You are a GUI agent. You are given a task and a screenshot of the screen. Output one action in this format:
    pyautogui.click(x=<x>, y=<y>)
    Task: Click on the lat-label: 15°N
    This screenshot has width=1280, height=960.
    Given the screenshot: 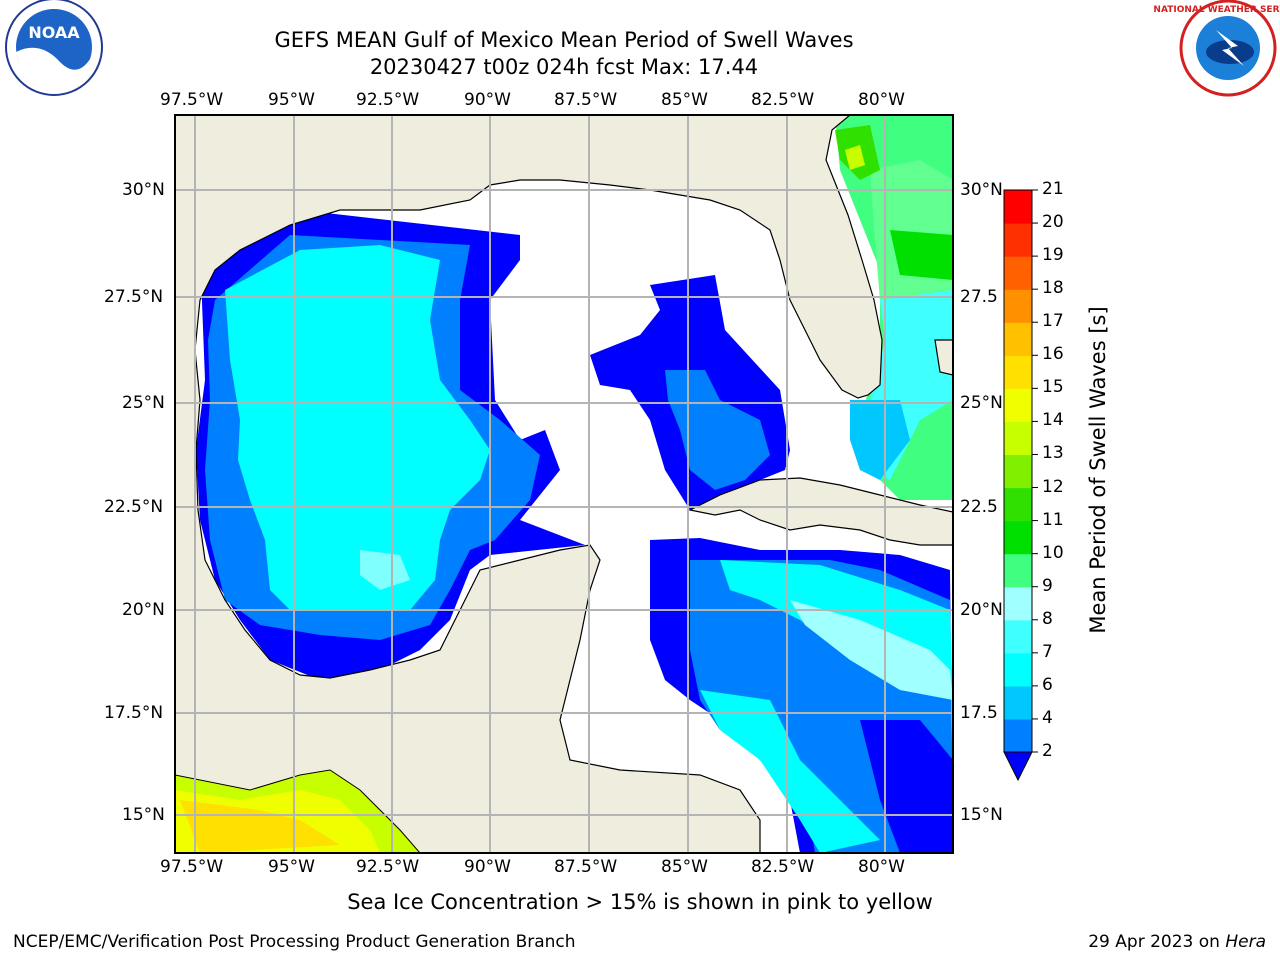 What is the action you would take?
    pyautogui.click(x=143, y=815)
    